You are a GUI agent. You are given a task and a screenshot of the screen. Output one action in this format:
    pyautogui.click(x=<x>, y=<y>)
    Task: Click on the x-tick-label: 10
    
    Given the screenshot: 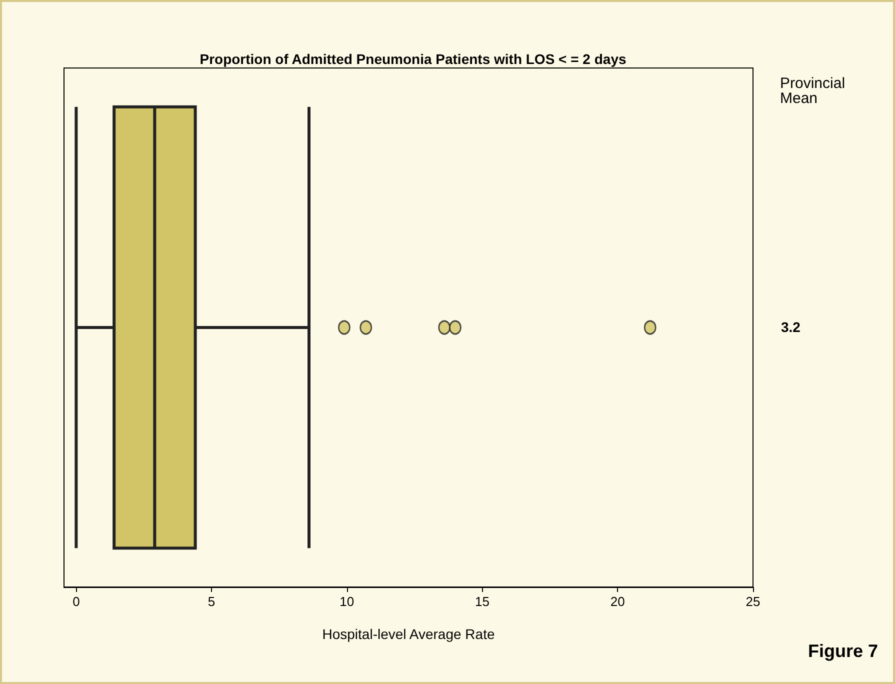 What is the action you would take?
    pyautogui.click(x=347, y=601)
    